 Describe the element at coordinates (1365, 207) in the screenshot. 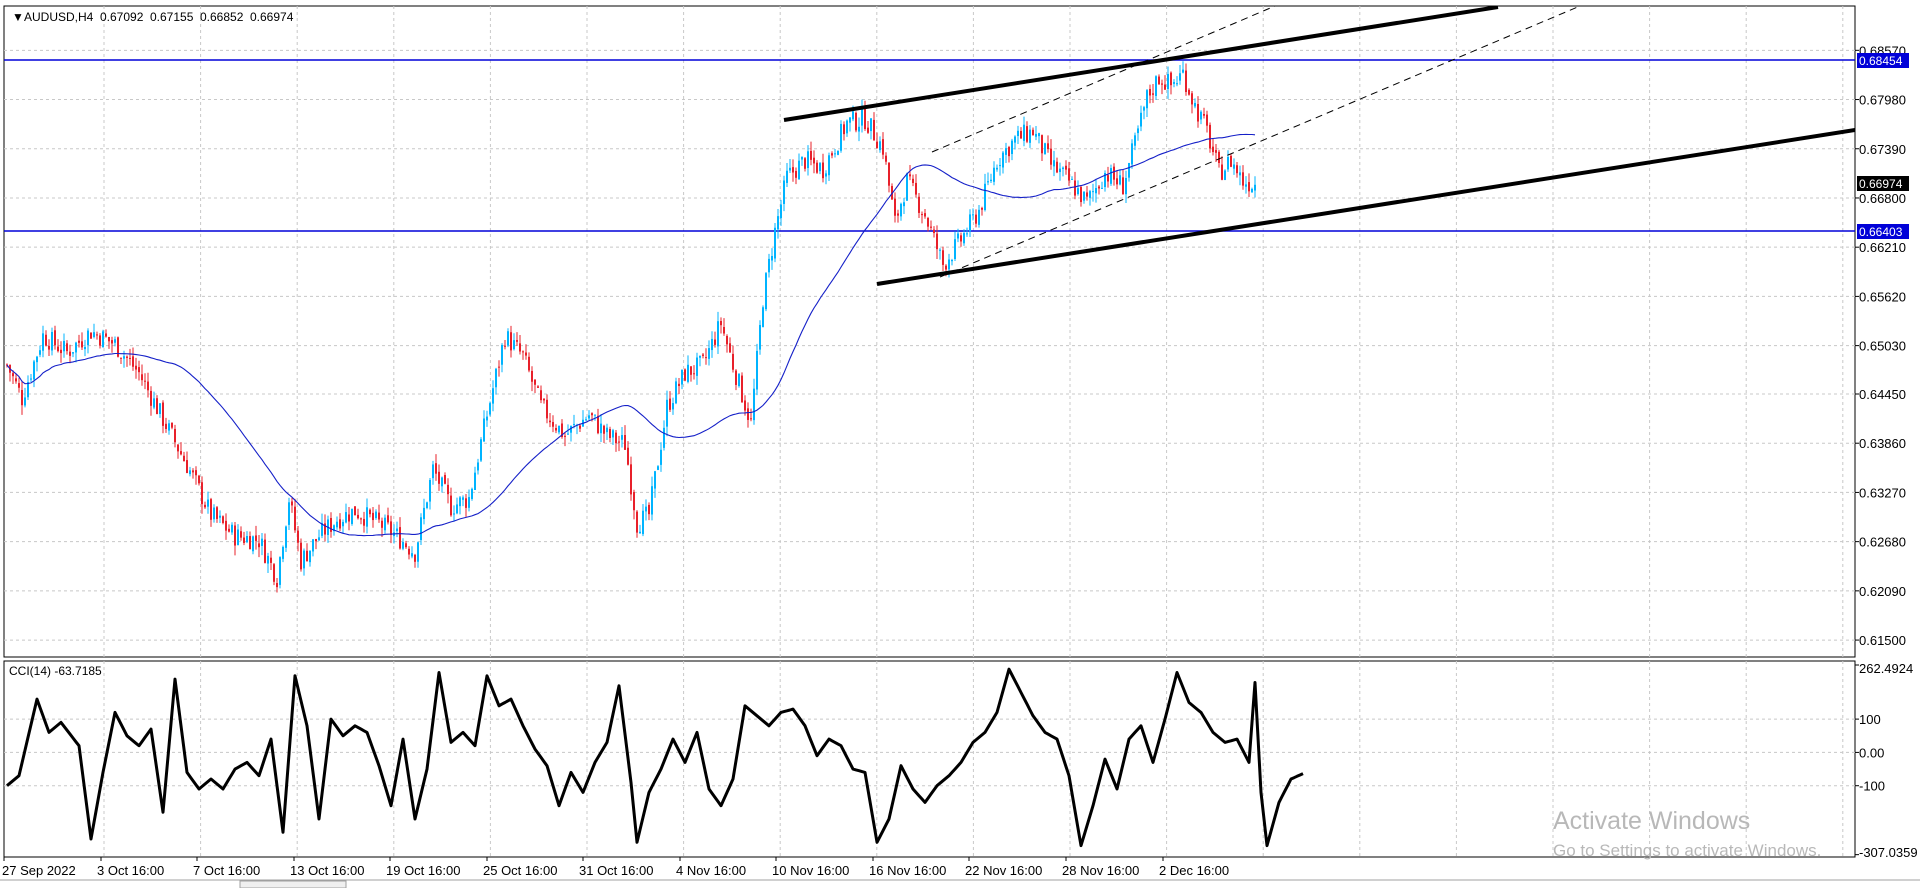

I see `lower-trendline` at that location.